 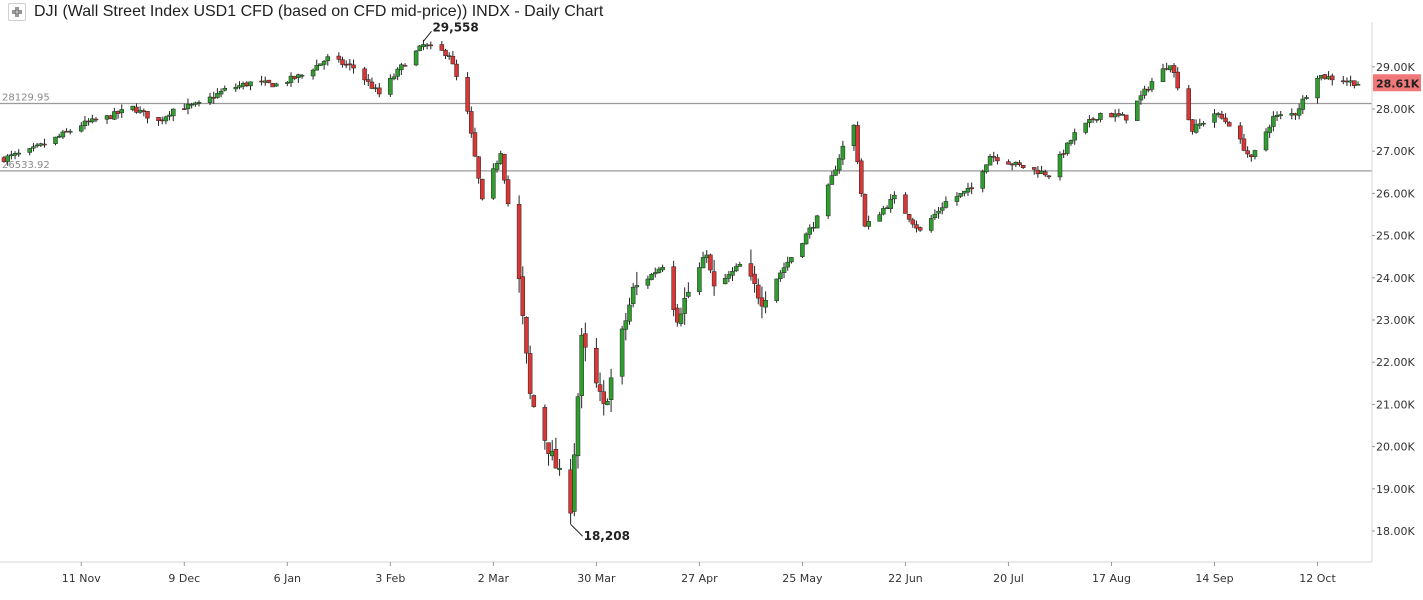 I want to click on x-tick-label: 22 Jun, so click(x=905, y=578).